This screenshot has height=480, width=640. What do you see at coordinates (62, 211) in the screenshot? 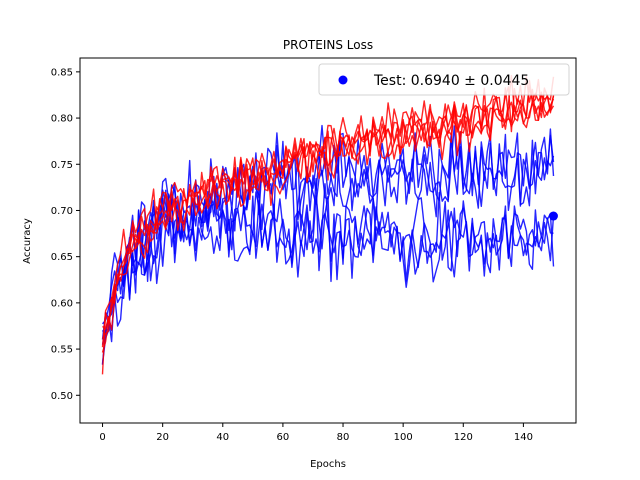
I see `y-tick-label: 0.70` at bounding box center [62, 211].